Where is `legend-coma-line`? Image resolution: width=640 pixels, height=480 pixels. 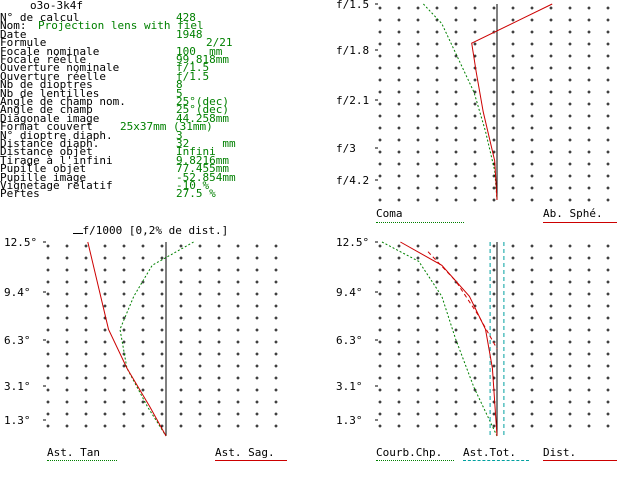 legend-coma-line is located at coordinates (420, 222).